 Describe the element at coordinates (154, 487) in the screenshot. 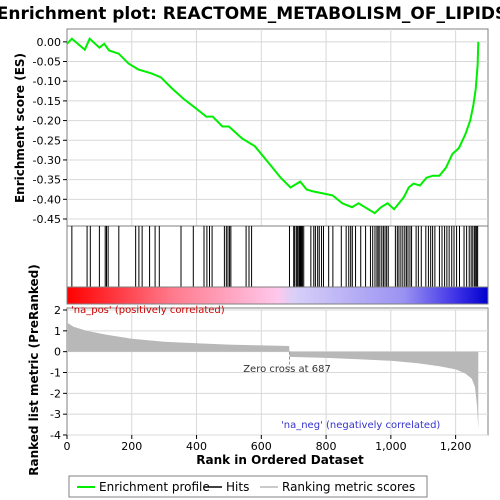

I see `legend-label-enrichment-profile: Enrichment profile` at that location.